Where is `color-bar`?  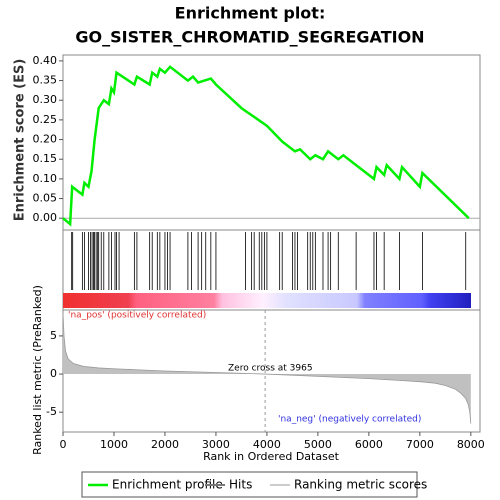
color-bar is located at coordinates (267, 300).